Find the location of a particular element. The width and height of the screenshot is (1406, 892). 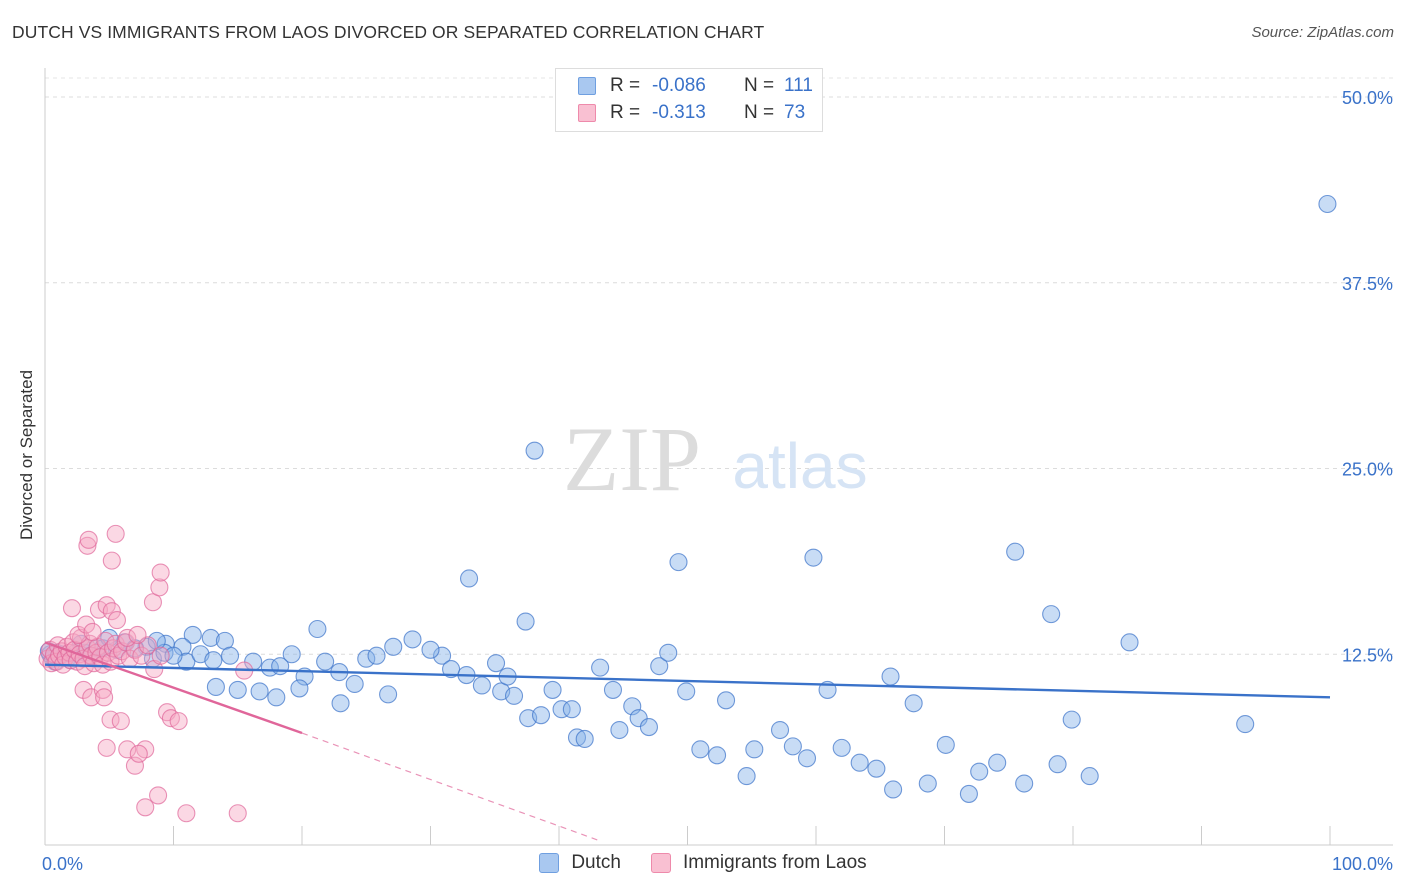

legend-r-value: -0.086 is located at coordinates (679, 85).